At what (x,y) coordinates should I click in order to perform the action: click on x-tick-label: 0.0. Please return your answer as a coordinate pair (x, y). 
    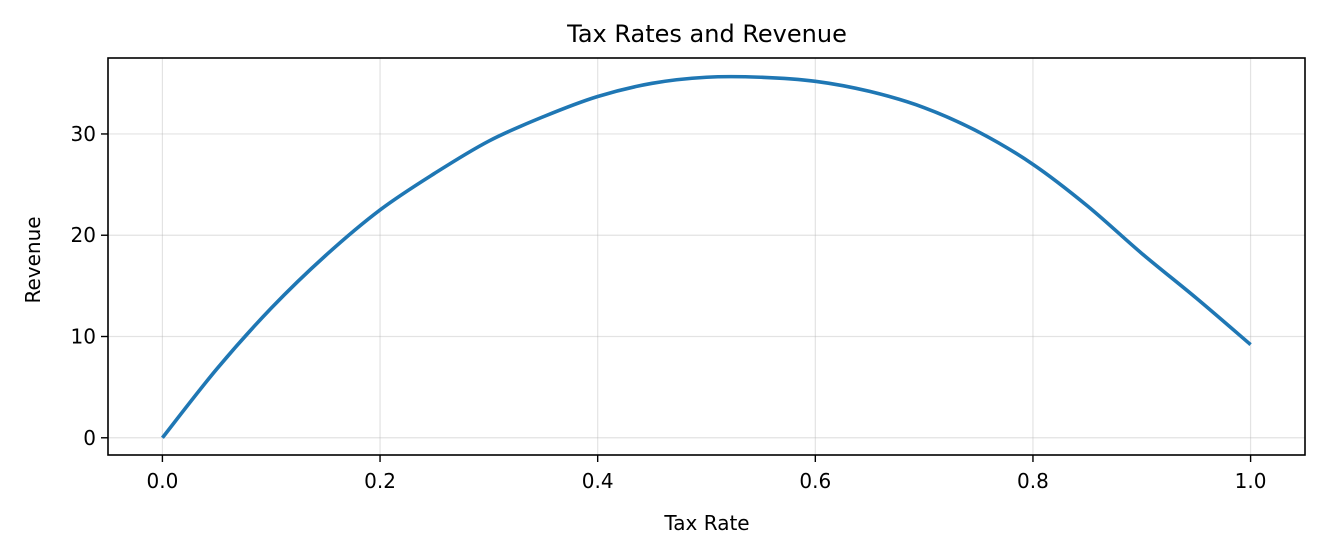
    Looking at the image, I should click on (163, 481).